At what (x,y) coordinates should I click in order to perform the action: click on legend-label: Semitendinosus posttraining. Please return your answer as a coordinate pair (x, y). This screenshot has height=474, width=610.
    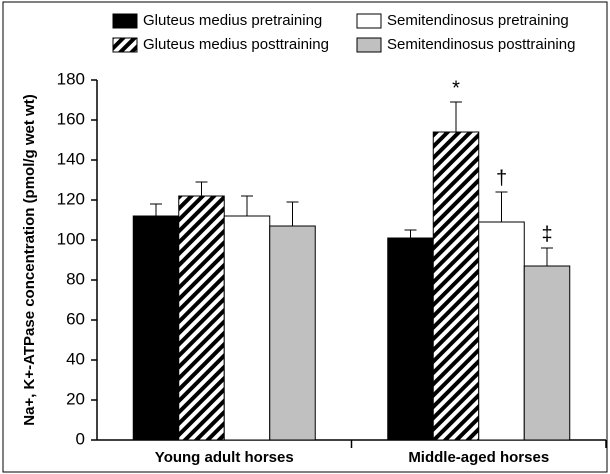
    Looking at the image, I should click on (481, 44).